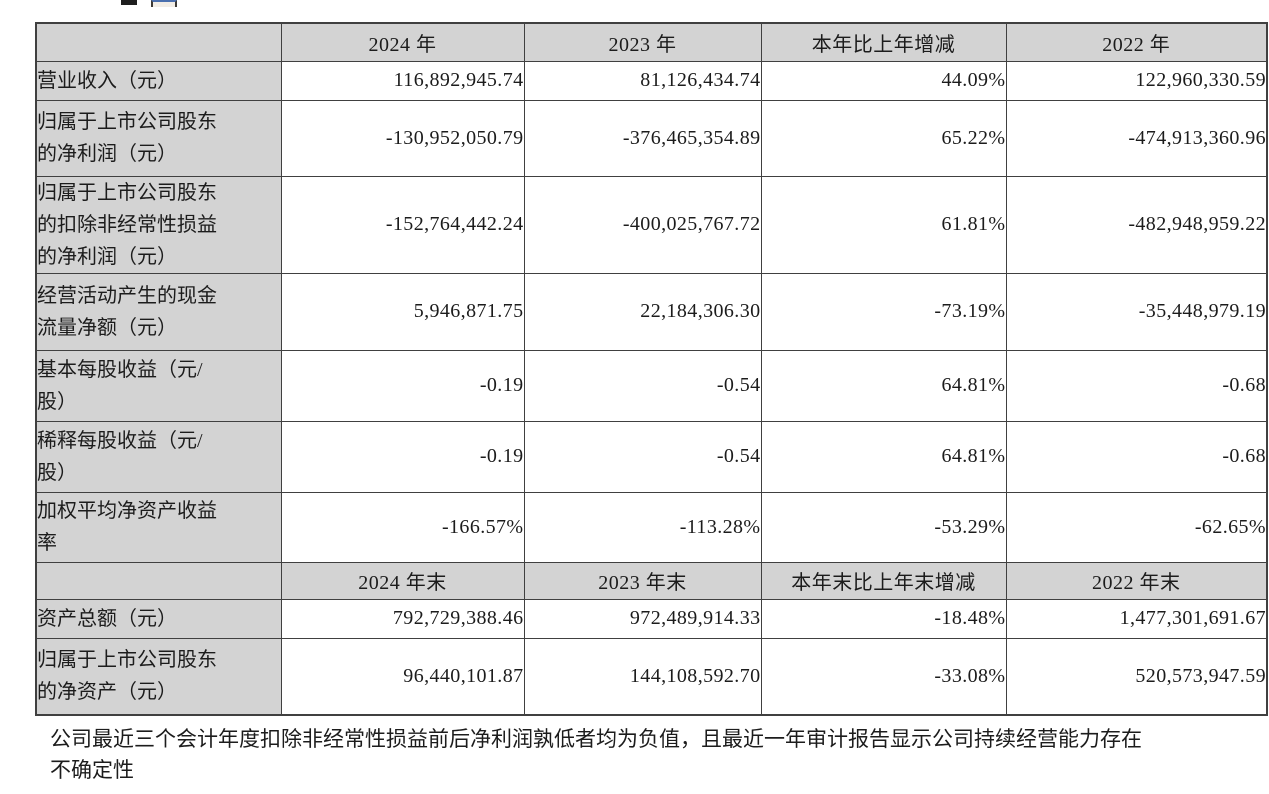 Image resolution: width=1269 pixels, height=794 pixels. What do you see at coordinates (127, 511) in the screenshot?
I see `row-label-line: 加权平均净资产收益` at bounding box center [127, 511].